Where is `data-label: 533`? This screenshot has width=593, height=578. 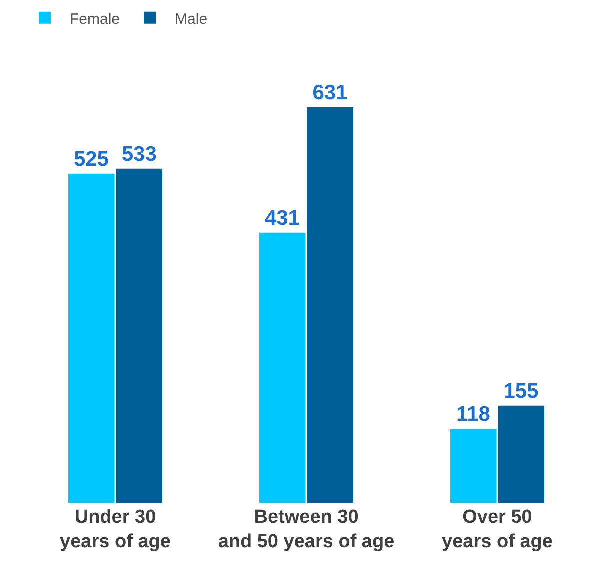
data-label: 533 is located at coordinates (139, 154).